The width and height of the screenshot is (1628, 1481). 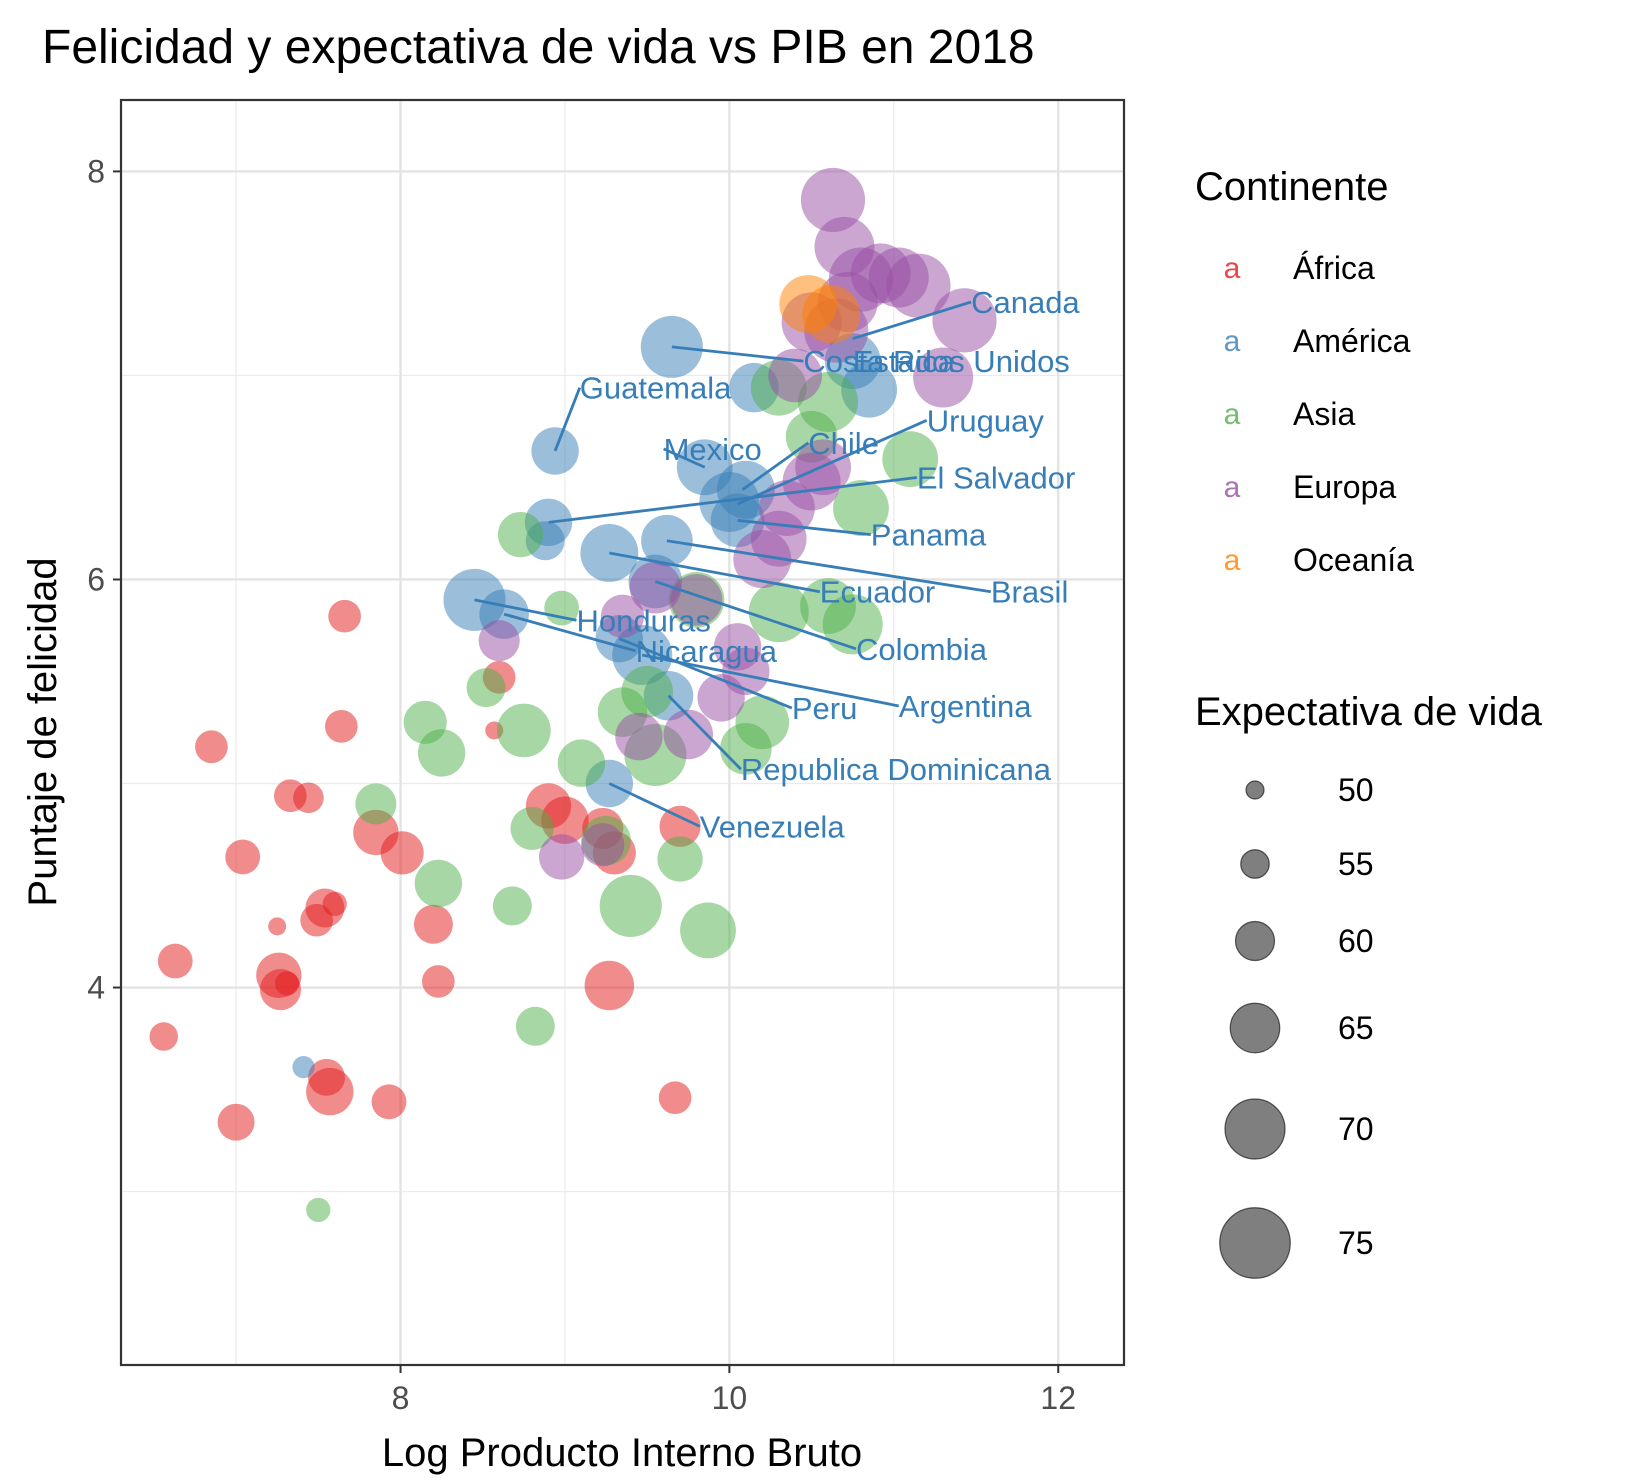 What do you see at coordinates (1030, 592) in the screenshot?
I see `country-label: Brasil` at bounding box center [1030, 592].